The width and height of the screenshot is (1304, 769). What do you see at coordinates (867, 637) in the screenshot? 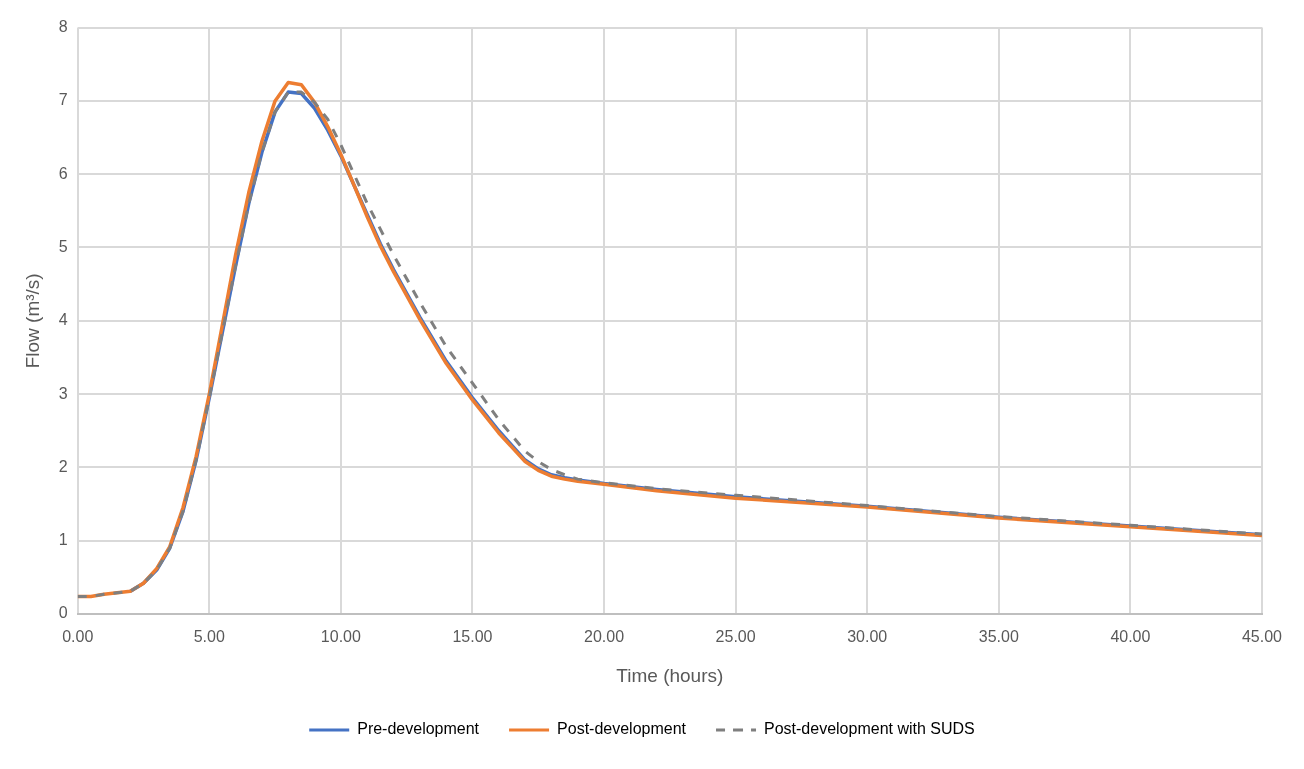
I see `x-tick-label: 30.00` at bounding box center [867, 637].